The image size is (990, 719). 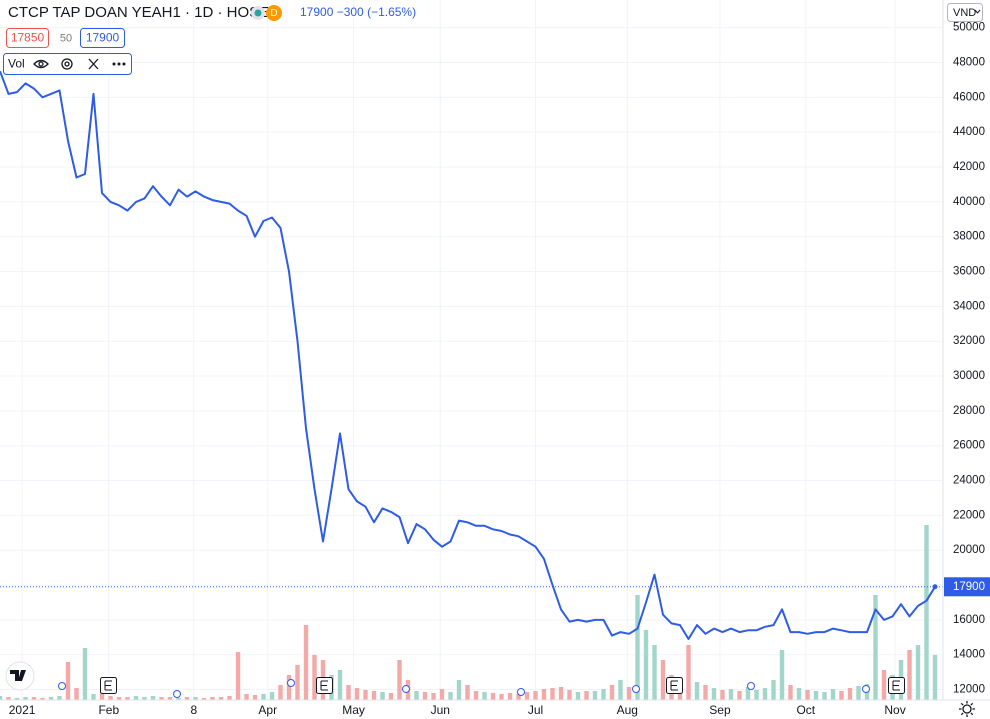 I want to click on last-price-label: 17900, so click(x=969, y=587).